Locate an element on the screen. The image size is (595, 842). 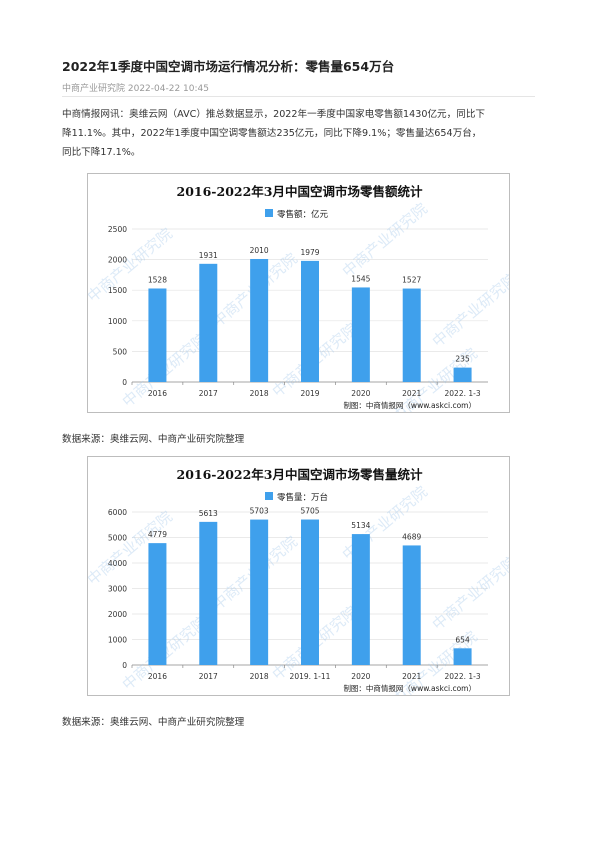
chart-title: 2016-2022年3月中国空调市场零售量统计 is located at coordinates (300, 474).